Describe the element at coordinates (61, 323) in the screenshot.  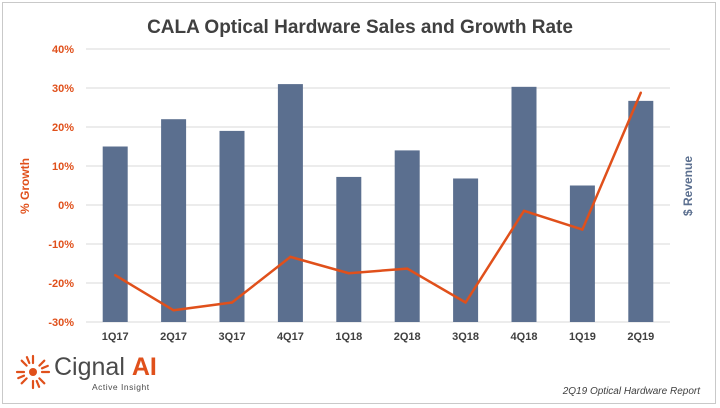
I see `y-tick-label: -30%` at that location.